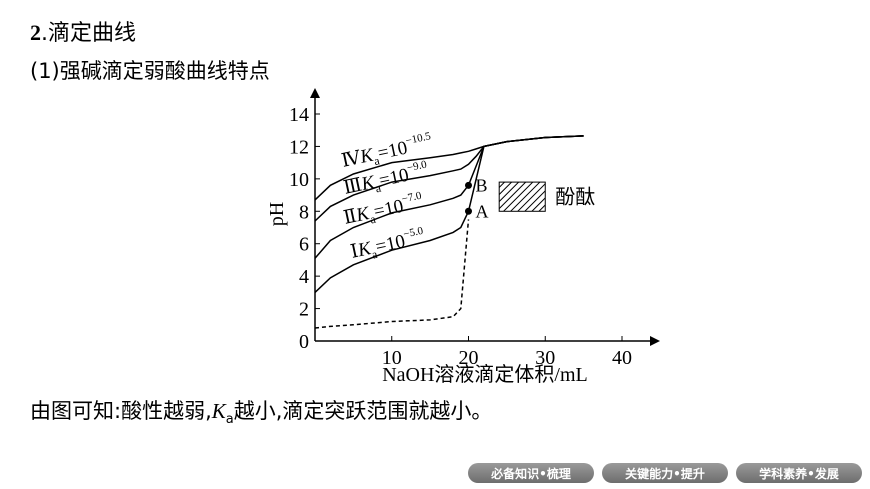 The height and width of the screenshot is (489, 870). Describe the element at coordinates (219, 411) in the screenshot. I see `conclusion-symbol: K` at that location.